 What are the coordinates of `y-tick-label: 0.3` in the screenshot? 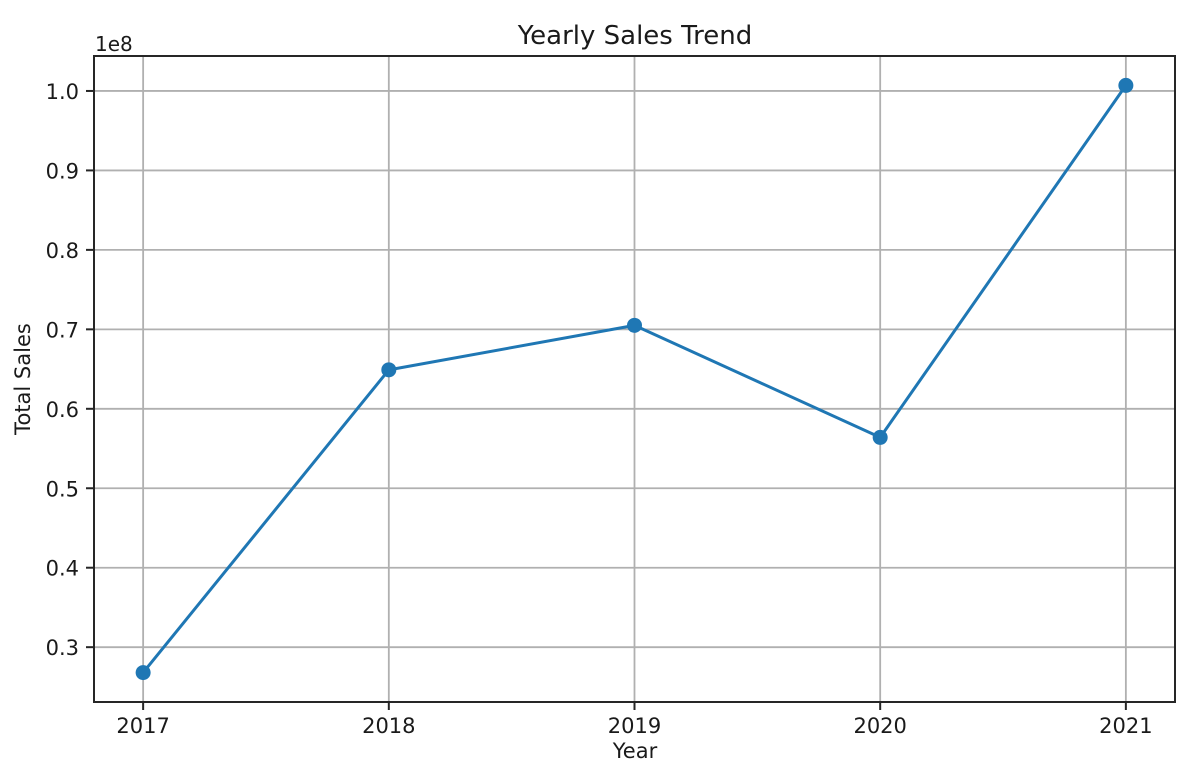 It's located at (62, 648).